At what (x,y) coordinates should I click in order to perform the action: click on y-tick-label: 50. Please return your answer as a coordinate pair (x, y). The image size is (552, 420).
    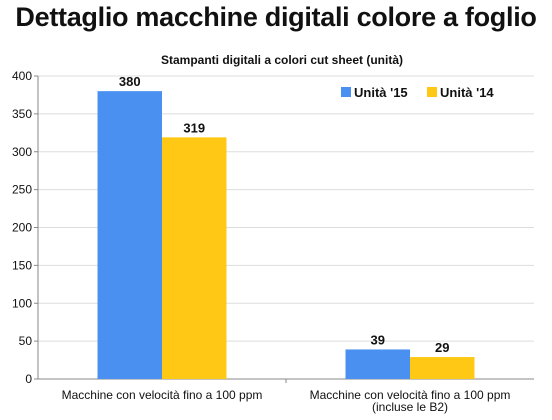
    Looking at the image, I should click on (26, 341).